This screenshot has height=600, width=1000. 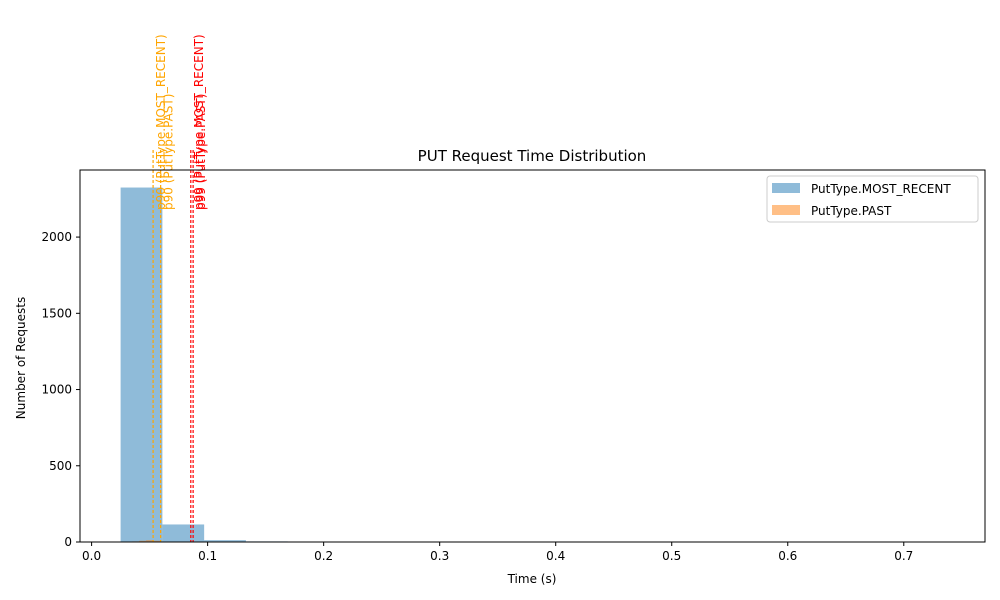 I want to click on legend-box, so click(x=872, y=199).